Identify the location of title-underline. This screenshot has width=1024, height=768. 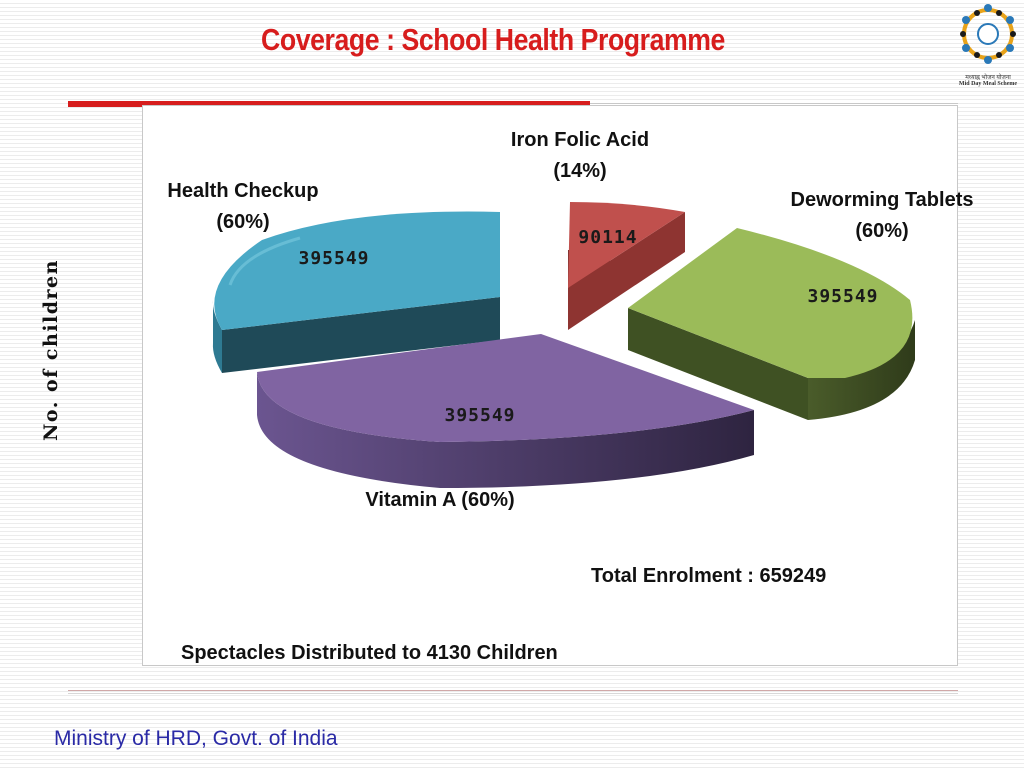
(329, 104).